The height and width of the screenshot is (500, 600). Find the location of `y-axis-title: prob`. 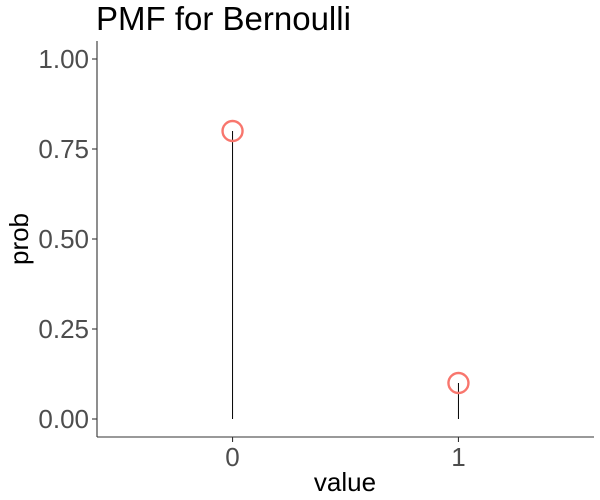

y-axis-title: prob is located at coordinates (19, 239).